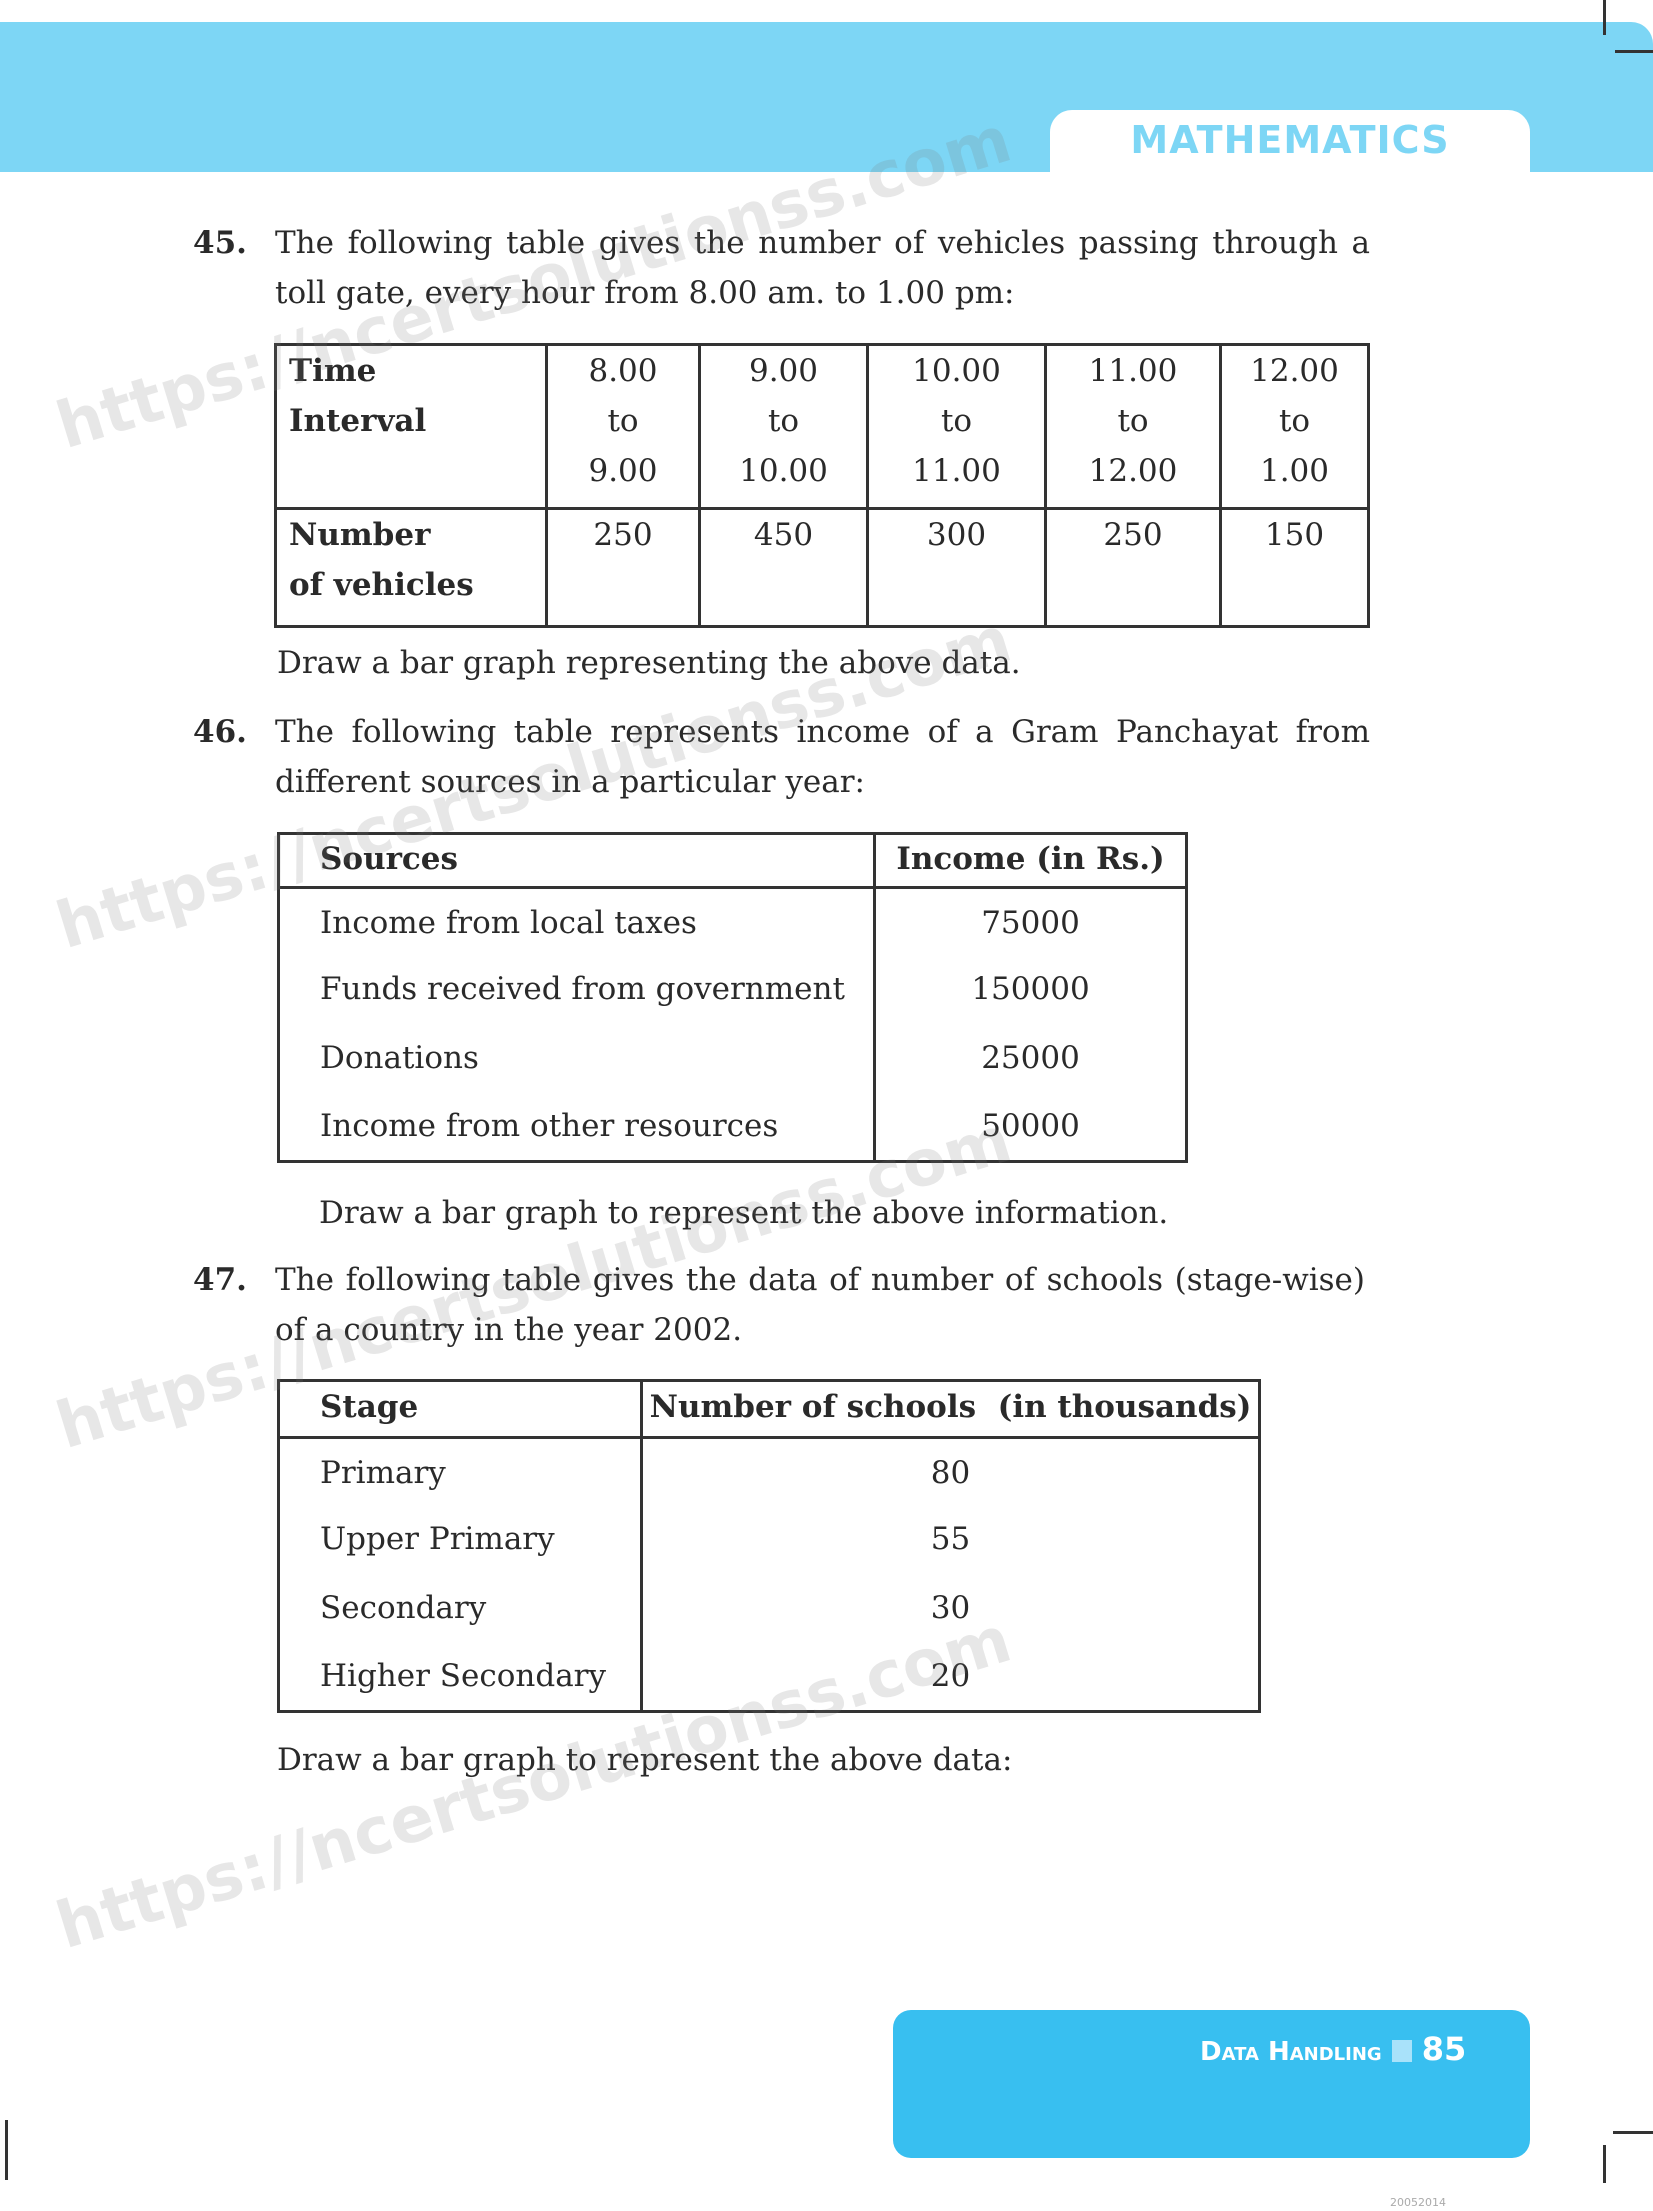 The height and width of the screenshot is (2211, 1653). I want to click on question-number: 45., so click(220, 243).